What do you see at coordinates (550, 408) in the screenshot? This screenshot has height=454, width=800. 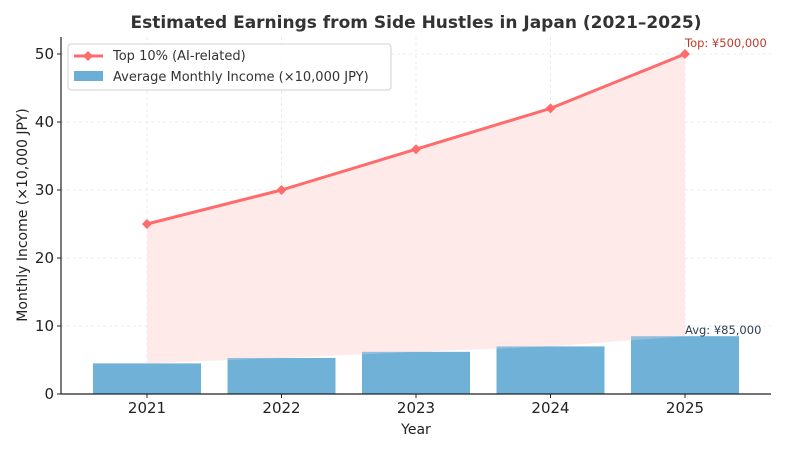 I see `x-tick-label: 2024` at bounding box center [550, 408].